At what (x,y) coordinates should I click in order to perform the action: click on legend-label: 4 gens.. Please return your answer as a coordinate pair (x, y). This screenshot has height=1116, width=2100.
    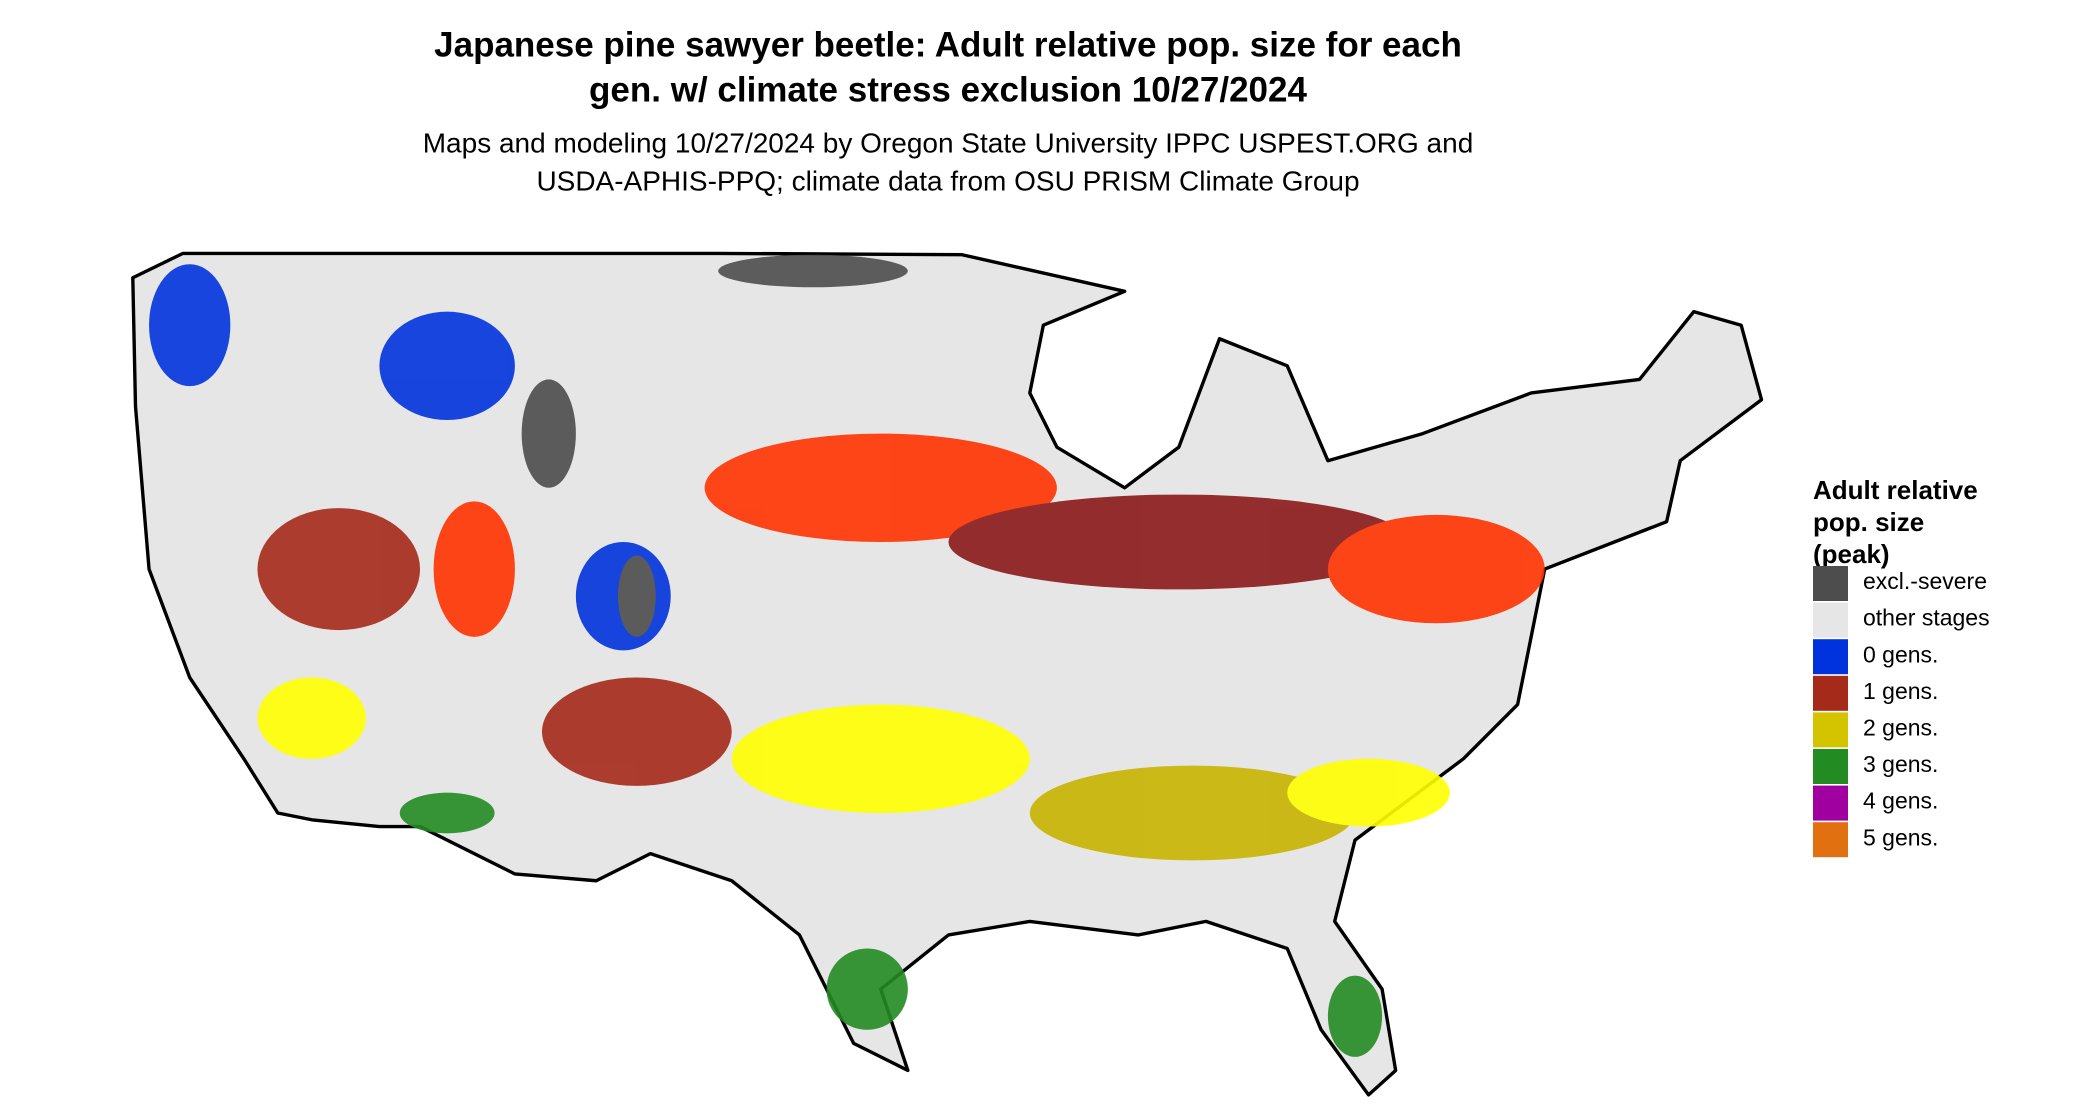
    Looking at the image, I should click on (1900, 801).